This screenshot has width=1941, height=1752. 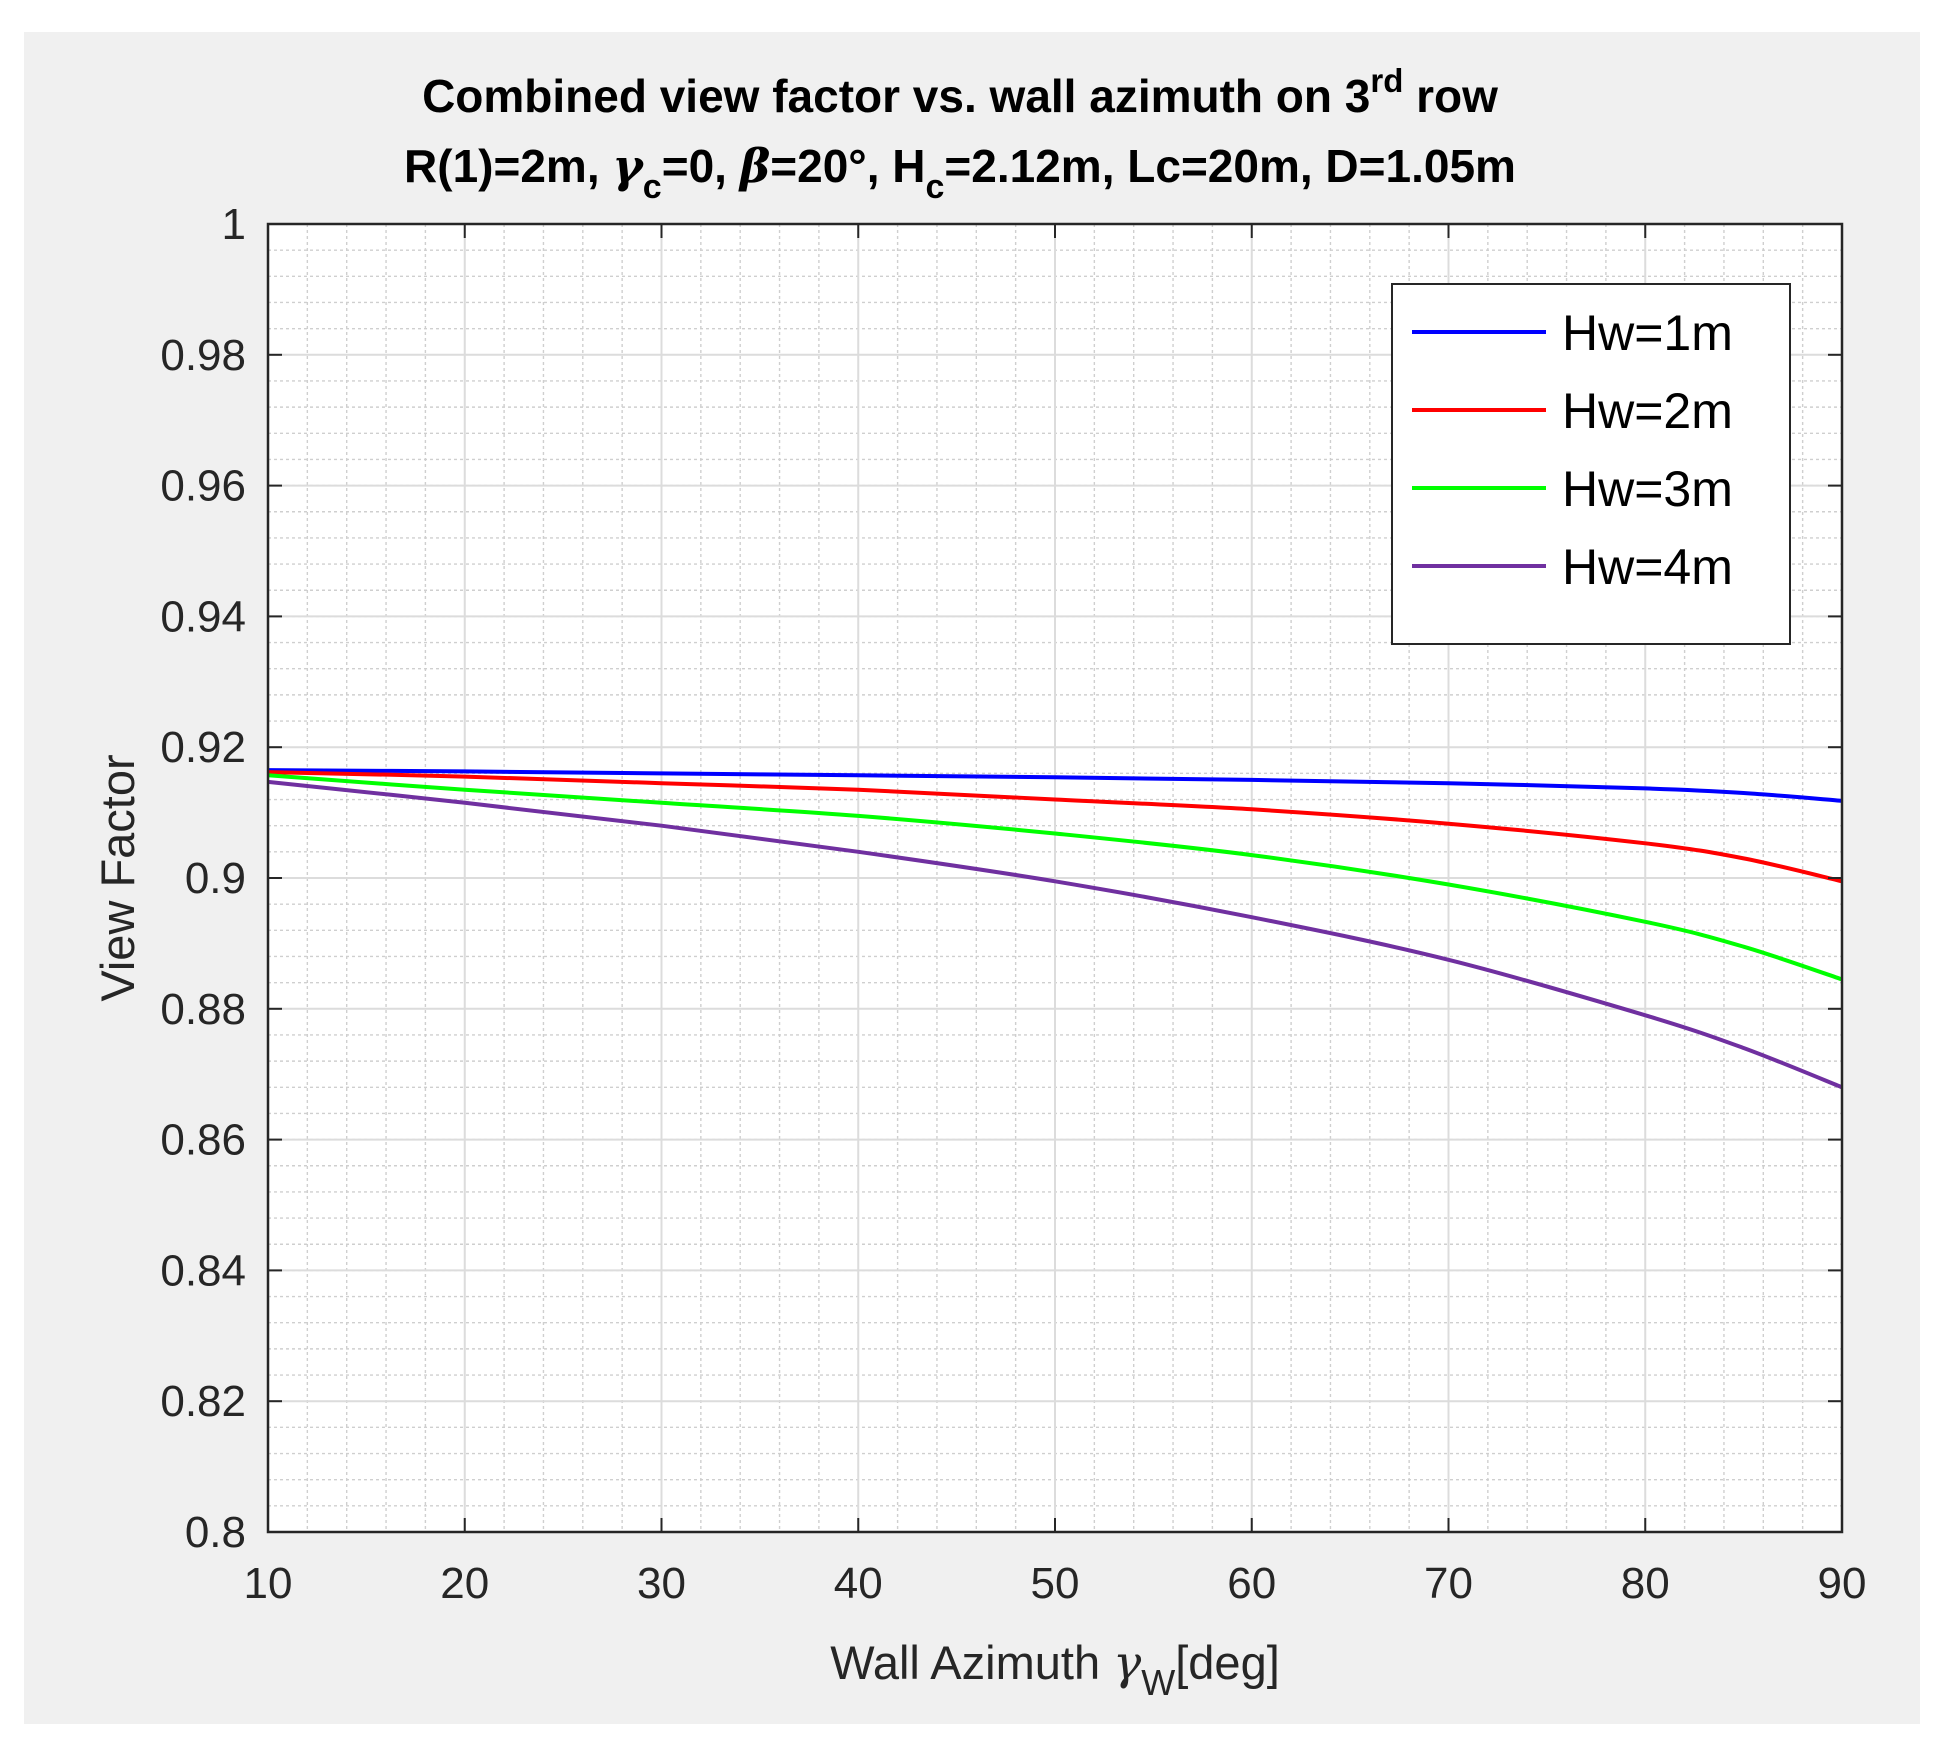 I want to click on y-tick-label: 0.96, so click(x=203, y=486).